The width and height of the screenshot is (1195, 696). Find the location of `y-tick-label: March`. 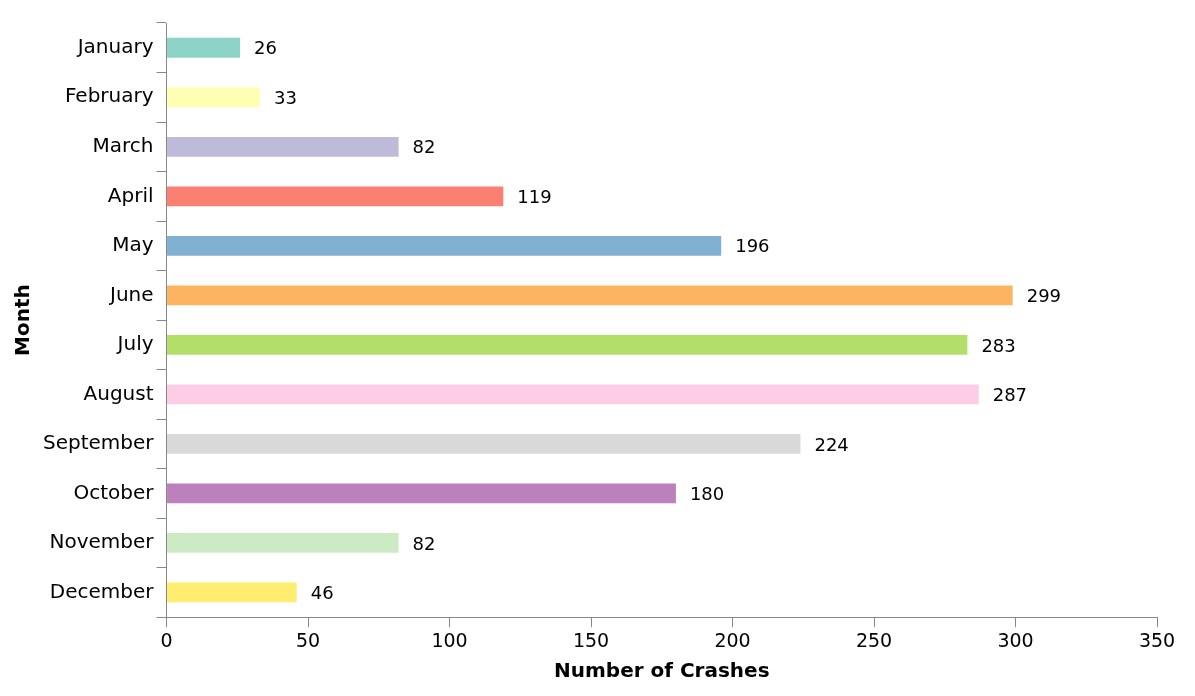

y-tick-label: March is located at coordinates (123, 144).